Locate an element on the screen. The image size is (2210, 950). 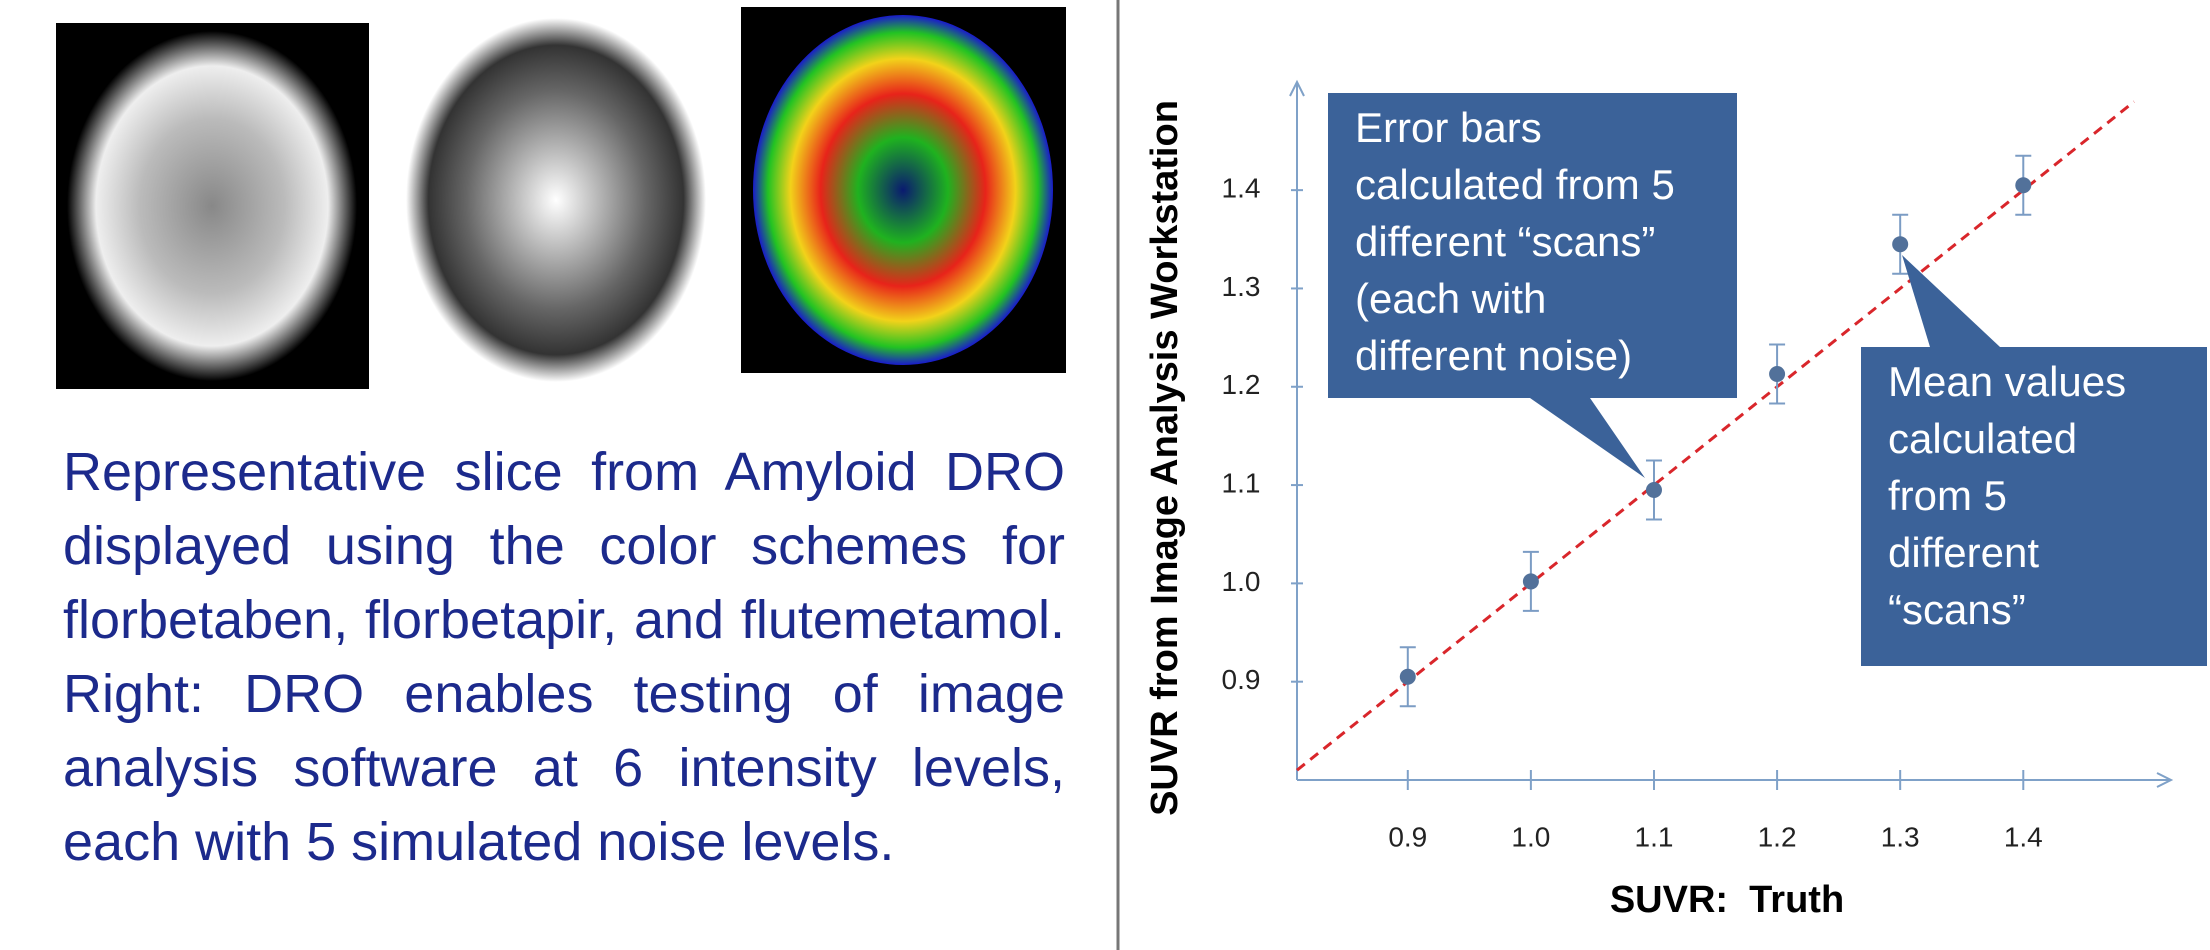
callout-text: from 5 is located at coordinates (1947, 495).